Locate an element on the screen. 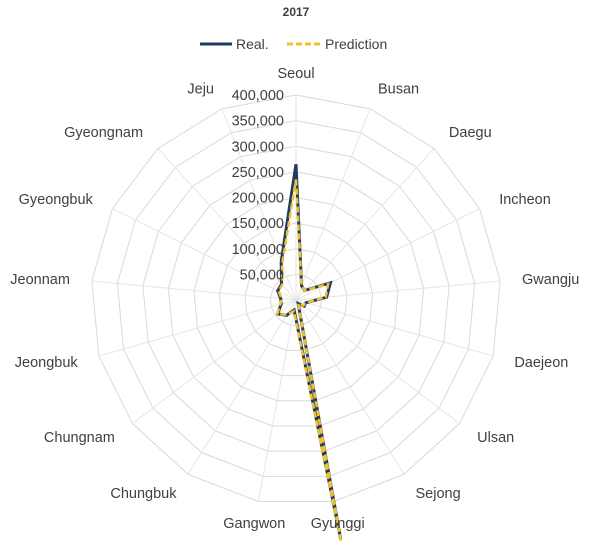 The width and height of the screenshot is (590, 543). category-label: Gyeongnam is located at coordinates (103, 133).